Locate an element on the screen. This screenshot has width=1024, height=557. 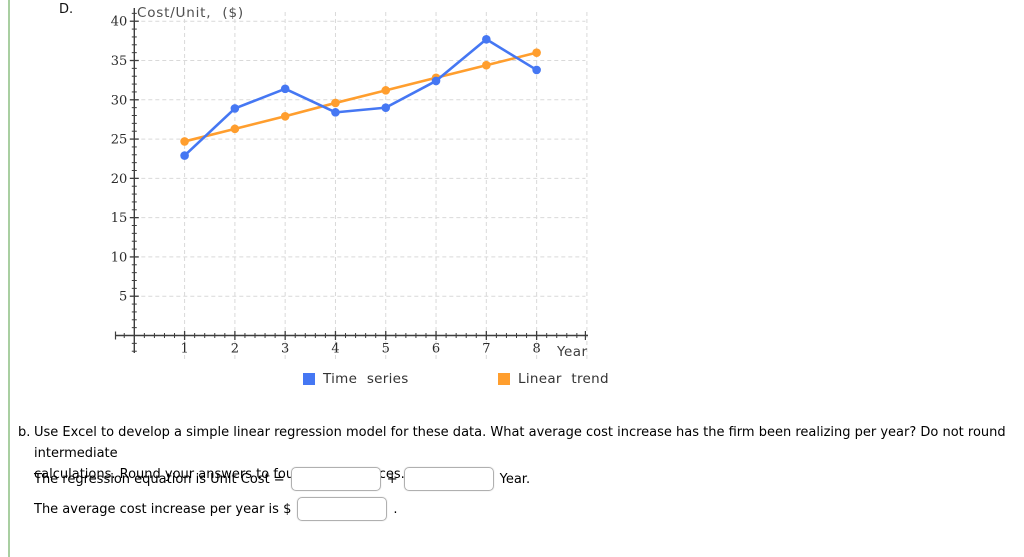
average-cost-label: The average cost increase per year is $ is located at coordinates (163, 509).